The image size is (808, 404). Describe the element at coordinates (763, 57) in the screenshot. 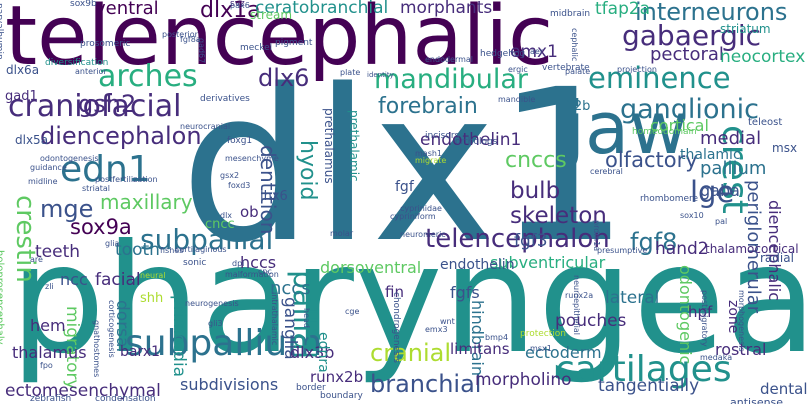

I see `word: neocortex` at that location.